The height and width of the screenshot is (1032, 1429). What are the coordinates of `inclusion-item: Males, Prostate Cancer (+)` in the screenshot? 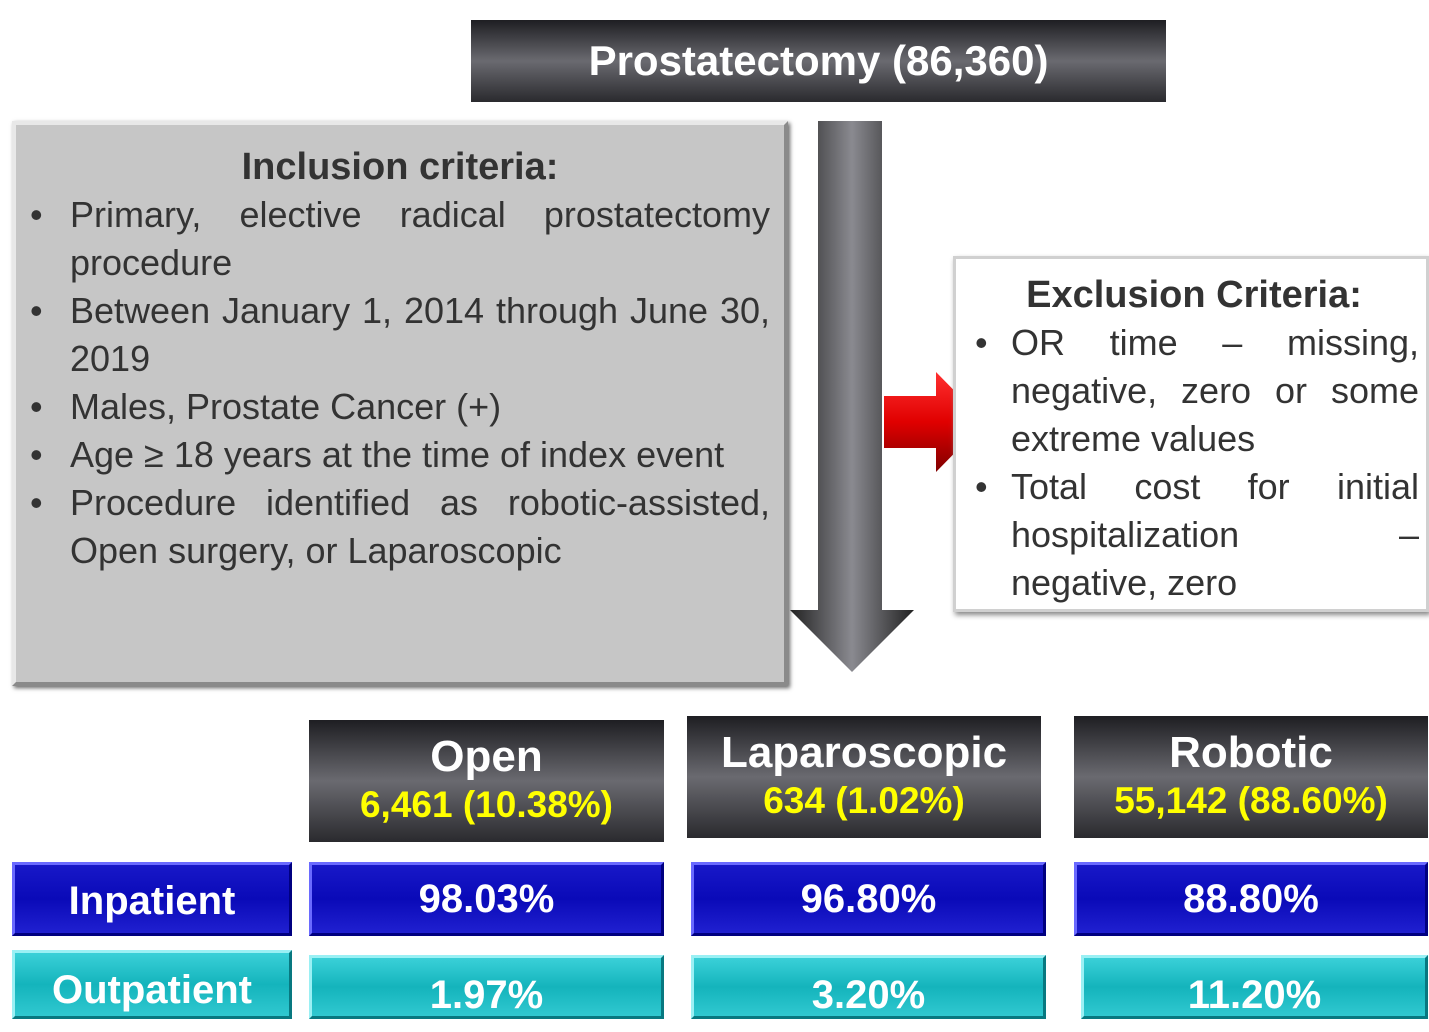 It's located at (400, 407).